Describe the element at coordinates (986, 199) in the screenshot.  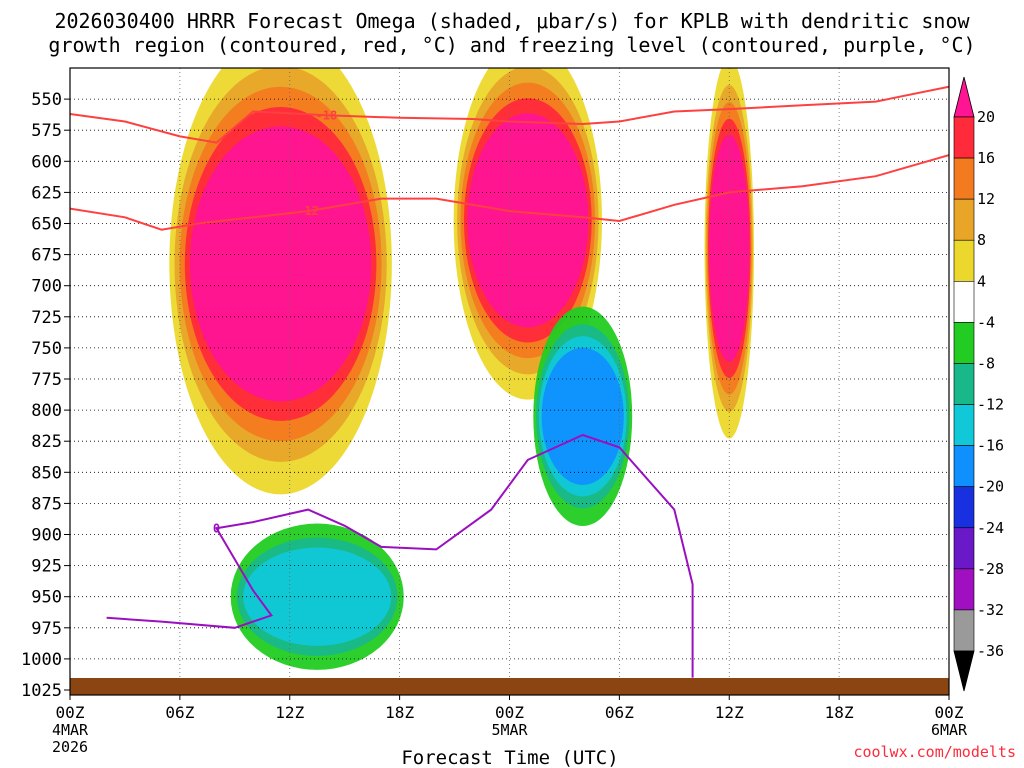
I see `colorbar-label-2: 12` at that location.